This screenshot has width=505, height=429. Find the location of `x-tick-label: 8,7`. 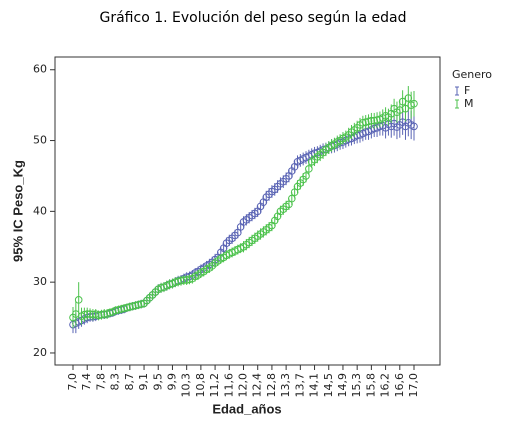

x-tick-label: 8,7 is located at coordinates (129, 382).